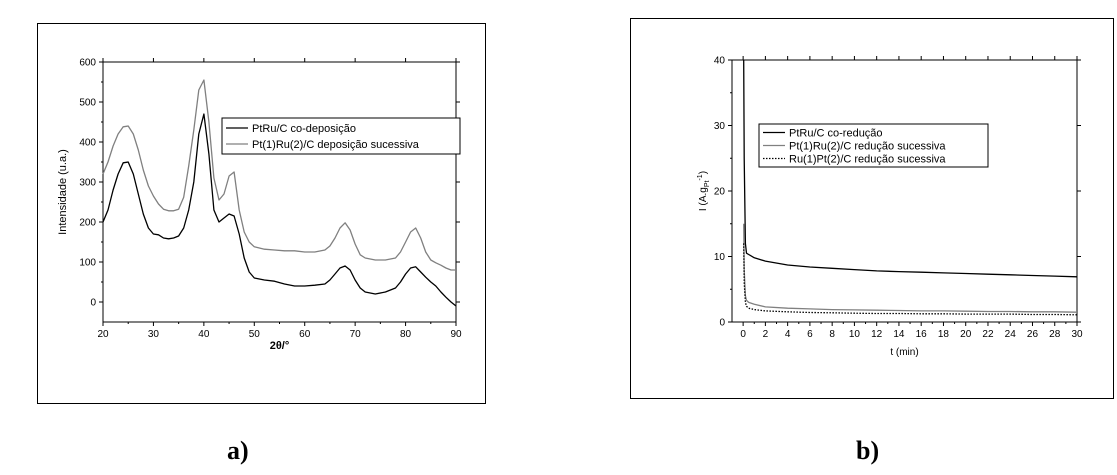 The height and width of the screenshot is (475, 1117). Describe the element at coordinates (356, 334) in the screenshot. I see `x-tick-label: 70` at that location.